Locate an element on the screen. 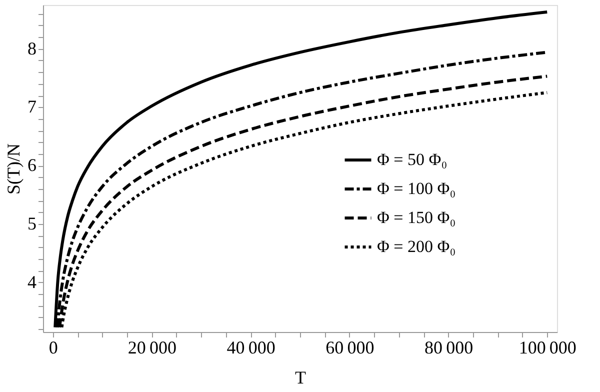 This screenshot has width=600, height=392. x-axis-title: T is located at coordinates (300, 378).